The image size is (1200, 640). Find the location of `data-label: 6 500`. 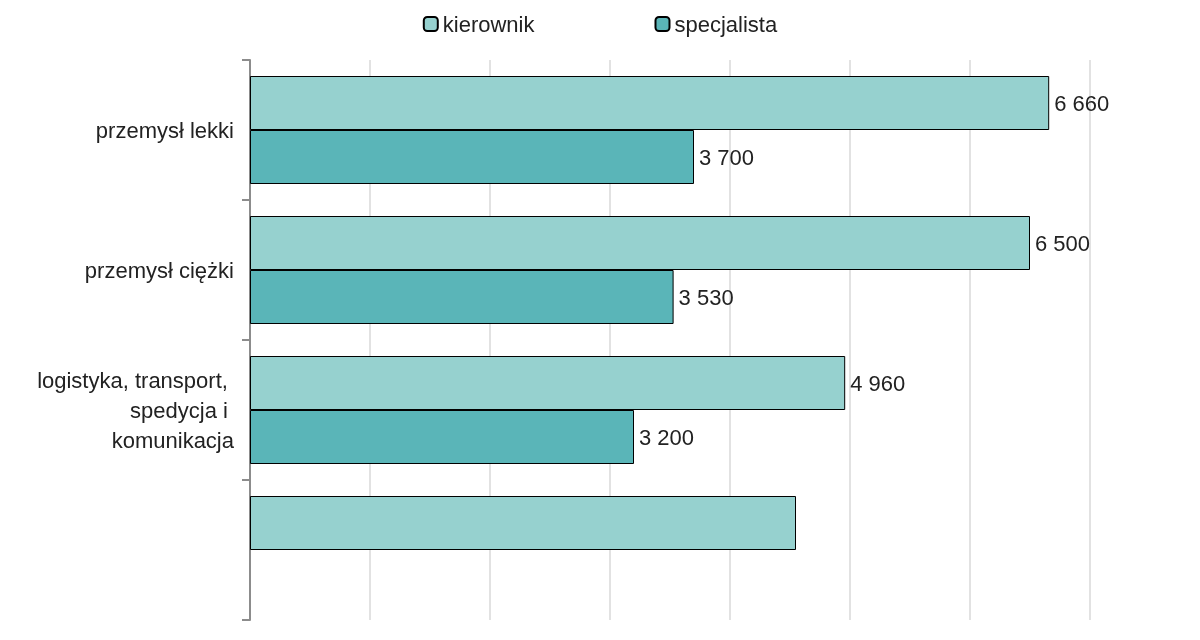

data-label: 6 500 is located at coordinates (1063, 243).